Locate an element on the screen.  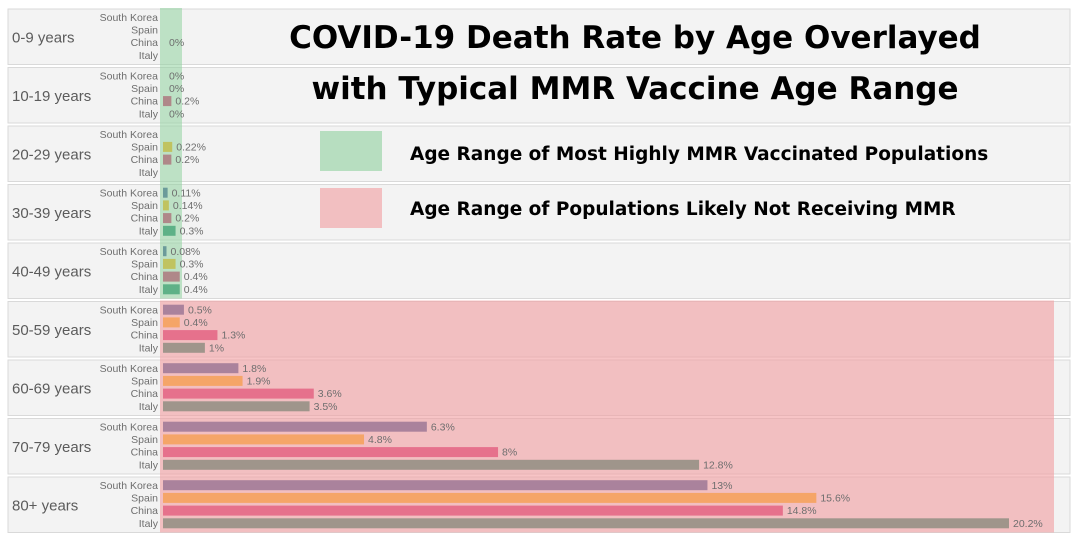
value-label-10-19-years-south-korea: 0% is located at coordinates (176, 76).